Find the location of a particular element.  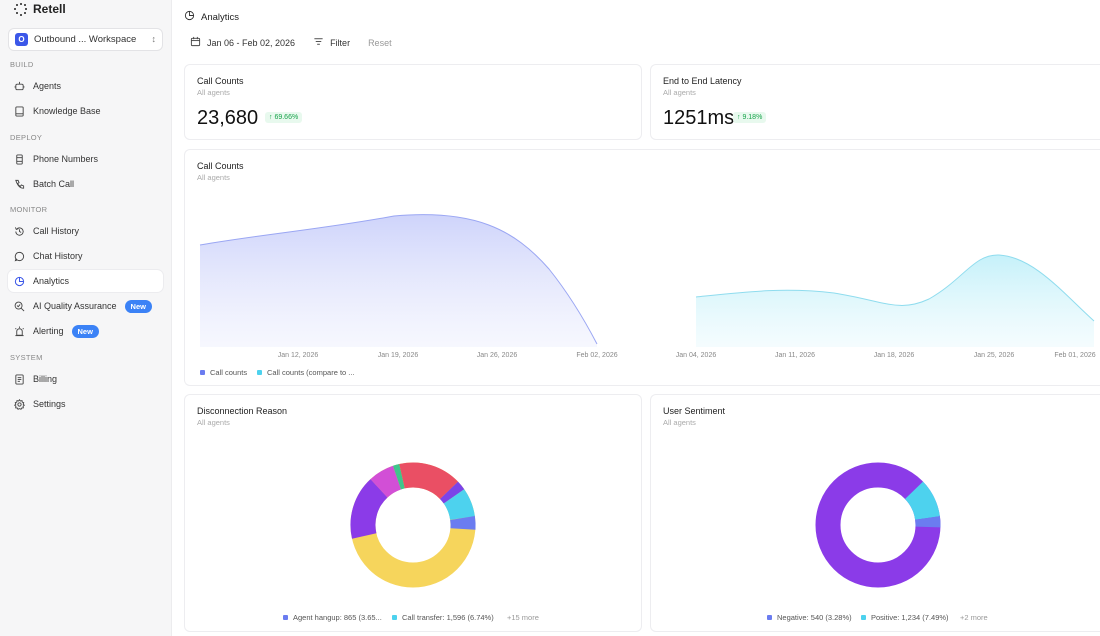

book-icon is located at coordinates (19, 111).